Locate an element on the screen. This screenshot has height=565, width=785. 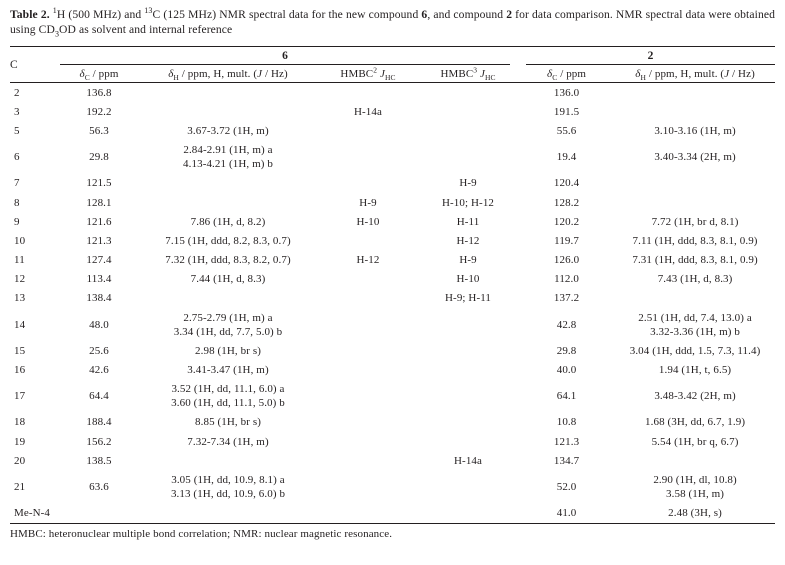
cell-dc-compound-6: 127.4 is located at coordinates (99, 260).